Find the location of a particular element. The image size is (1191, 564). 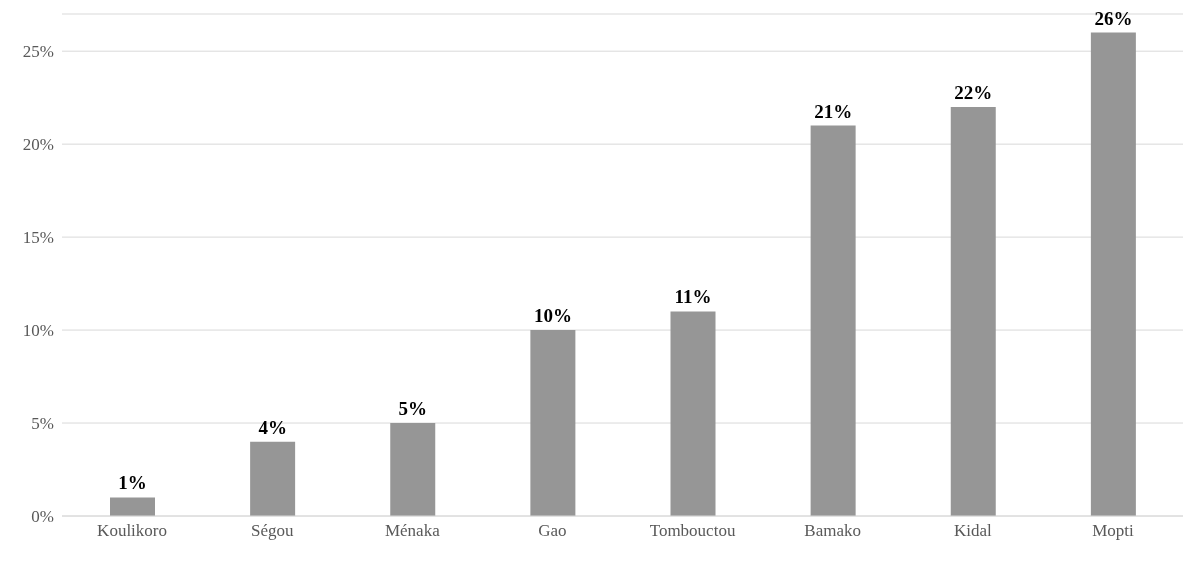

x-tick-label: Ségou is located at coordinates (272, 531).